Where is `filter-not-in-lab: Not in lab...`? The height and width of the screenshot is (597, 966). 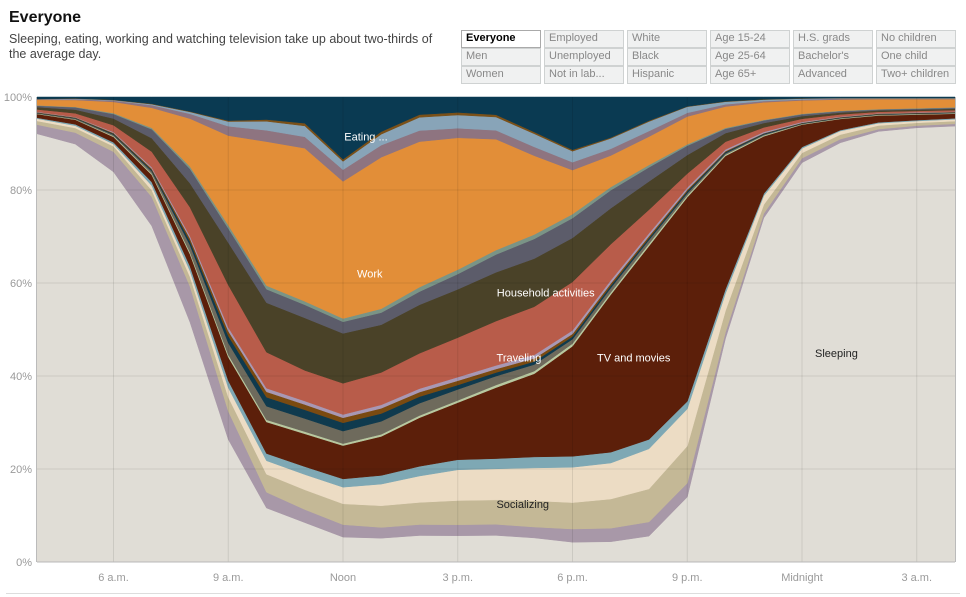
filter-not-in-lab: Not in lab... is located at coordinates (584, 75).